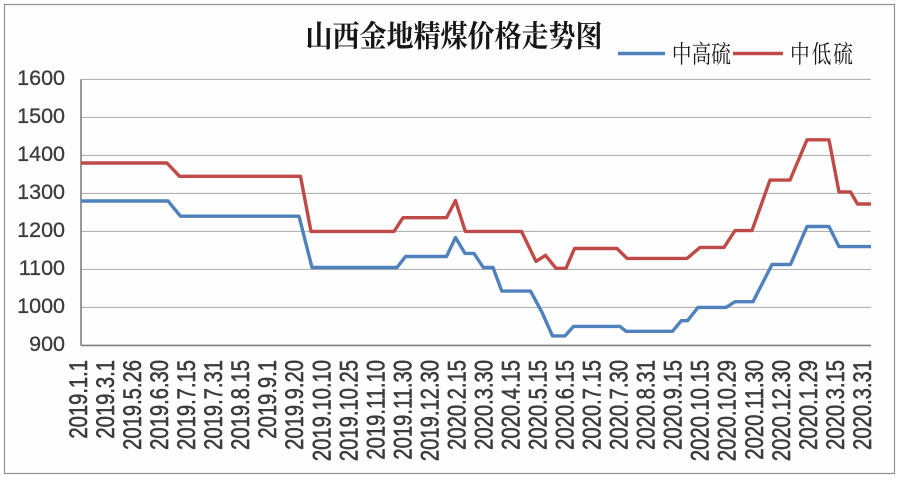  What do you see at coordinates (41, 154) in the screenshot?
I see `svg-text: 1400` at bounding box center [41, 154].